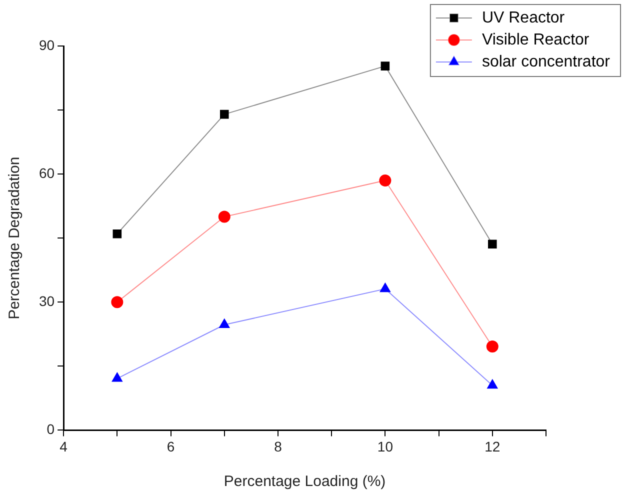  I want to click on y-tick-label: 60, so click(46, 172).